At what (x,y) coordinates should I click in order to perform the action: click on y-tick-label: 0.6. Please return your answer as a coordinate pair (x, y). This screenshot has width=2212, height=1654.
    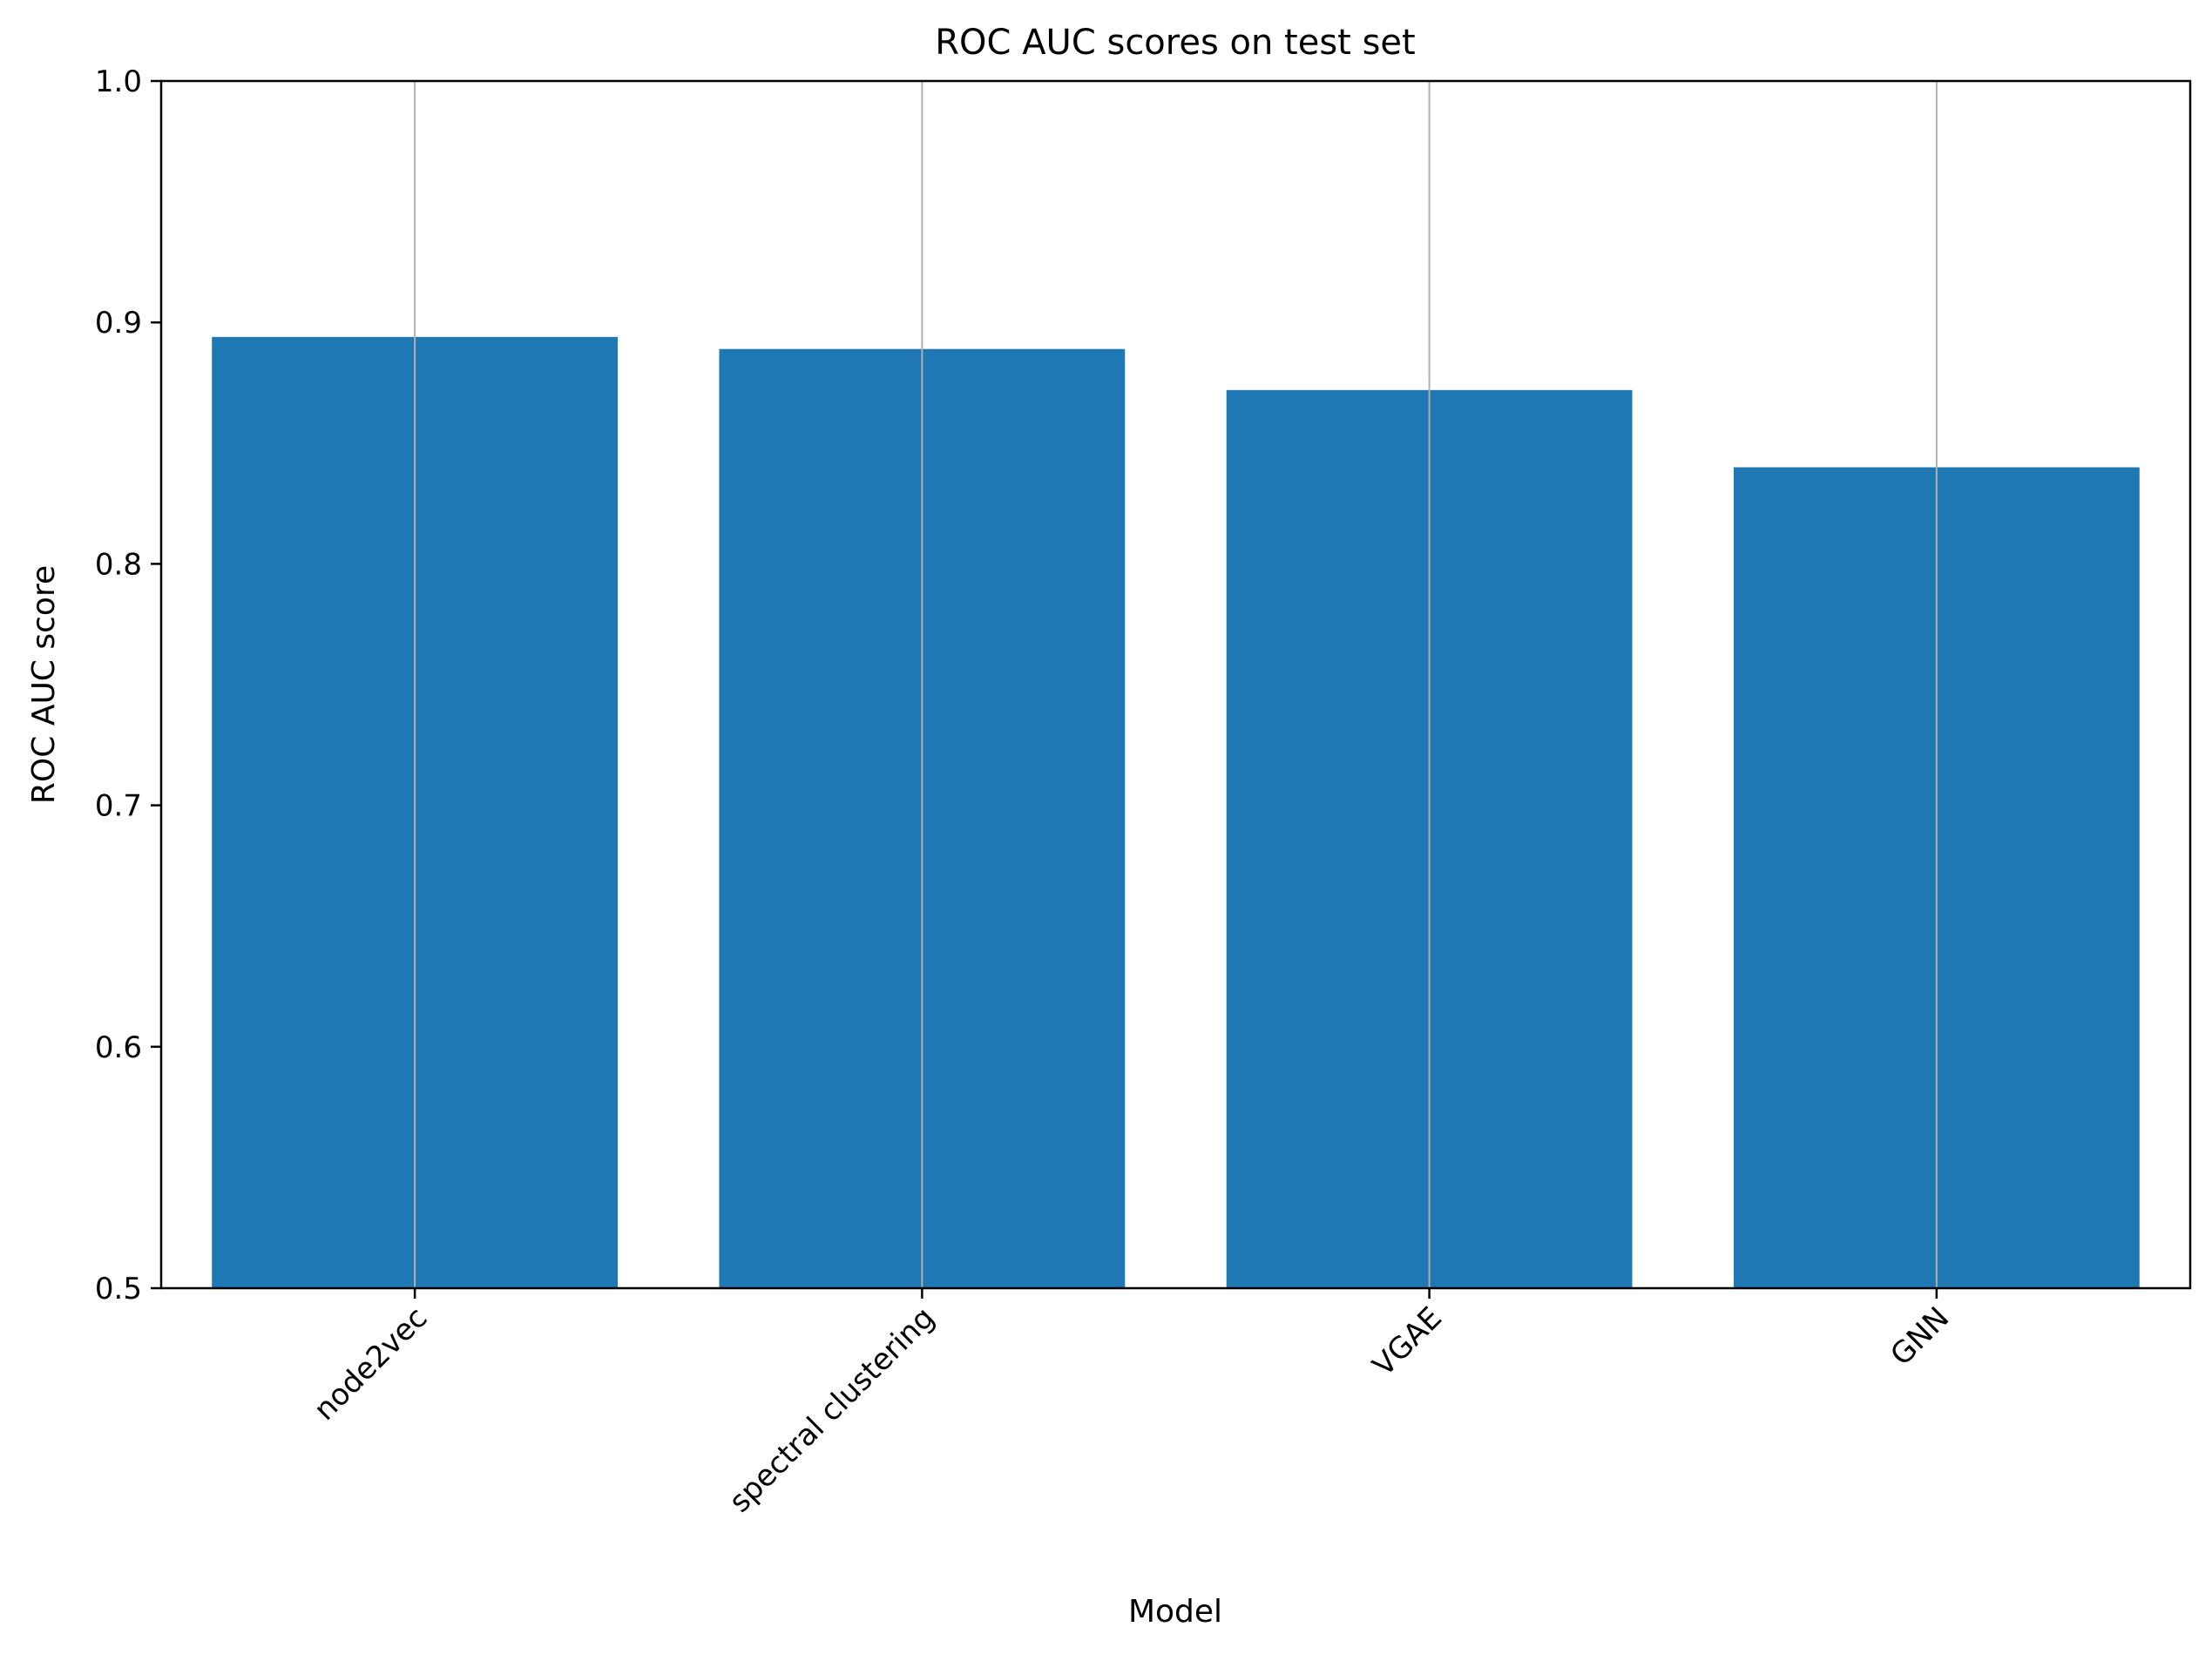
    Looking at the image, I should click on (118, 1047).